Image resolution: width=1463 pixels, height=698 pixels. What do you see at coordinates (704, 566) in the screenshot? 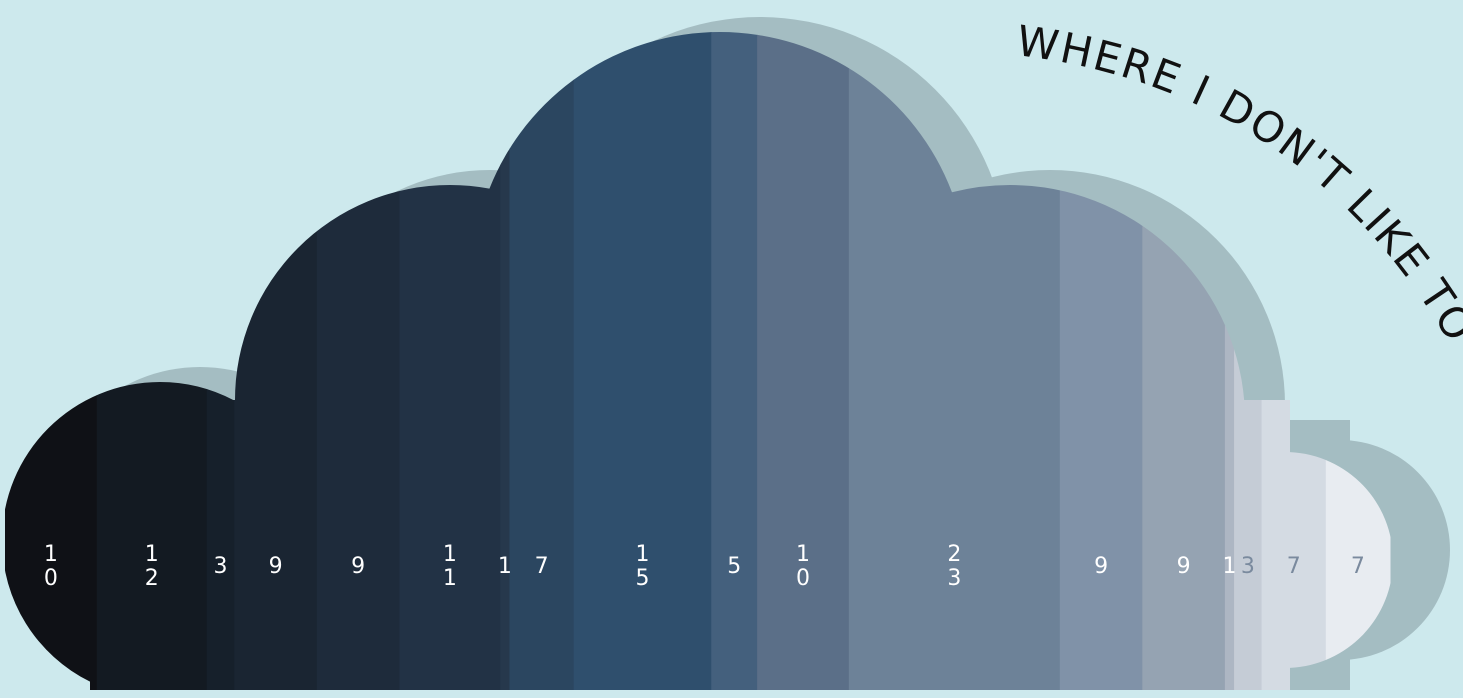
I see `labels: 1 01 2 3 9 9 1 1 1 7 1 5 5 1 02 3 9 9 1 3 7 7` at bounding box center [704, 566].